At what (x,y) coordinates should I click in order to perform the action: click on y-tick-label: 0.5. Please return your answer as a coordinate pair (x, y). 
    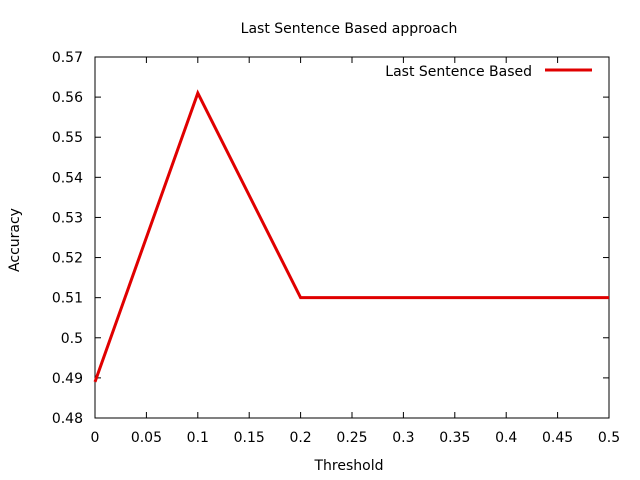
    Looking at the image, I should click on (72, 339).